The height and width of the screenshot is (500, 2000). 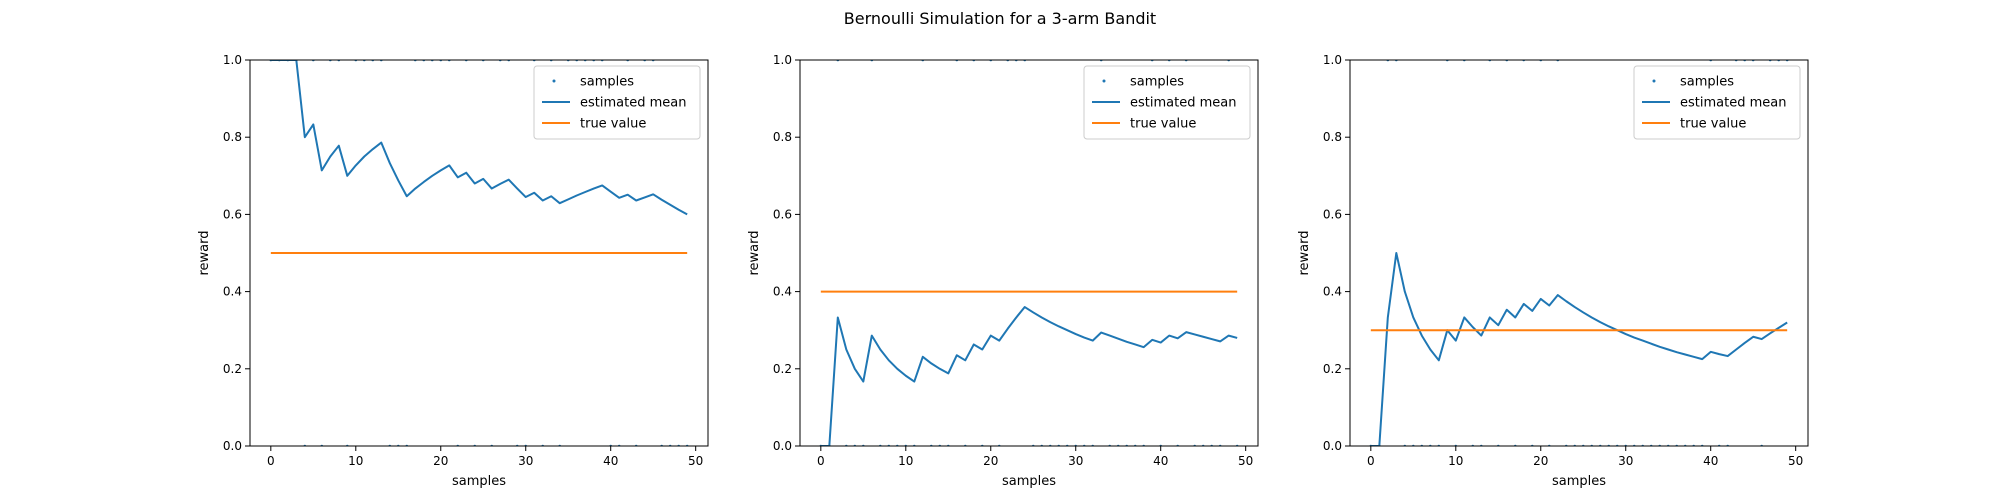 What do you see at coordinates (990, 461) in the screenshot?
I see `chart-2-xtick-label: 20` at bounding box center [990, 461].